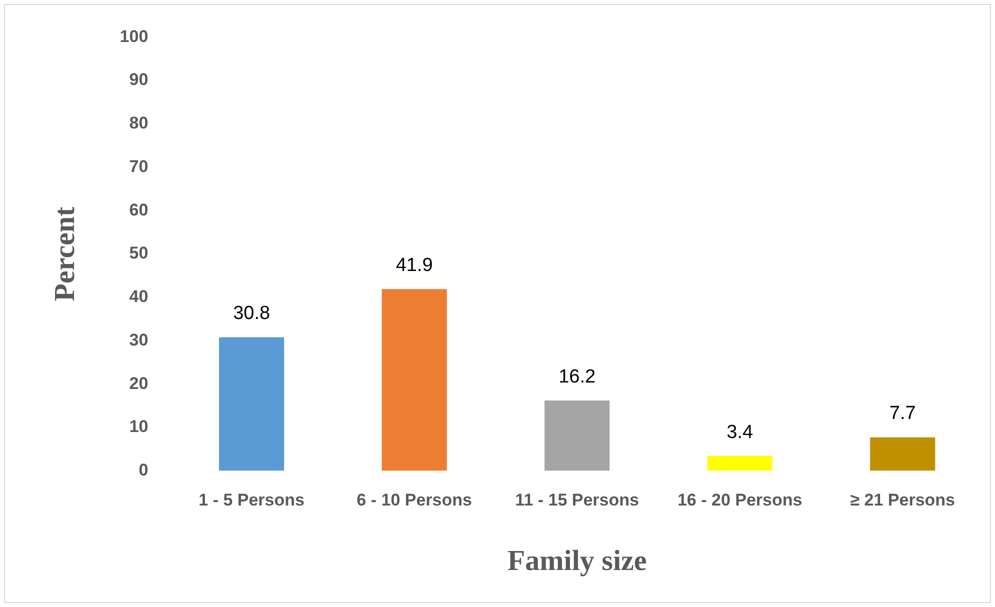 The width and height of the screenshot is (995, 607). What do you see at coordinates (903, 500) in the screenshot?
I see `x-tick-label: ≥ 21 Persons` at bounding box center [903, 500].